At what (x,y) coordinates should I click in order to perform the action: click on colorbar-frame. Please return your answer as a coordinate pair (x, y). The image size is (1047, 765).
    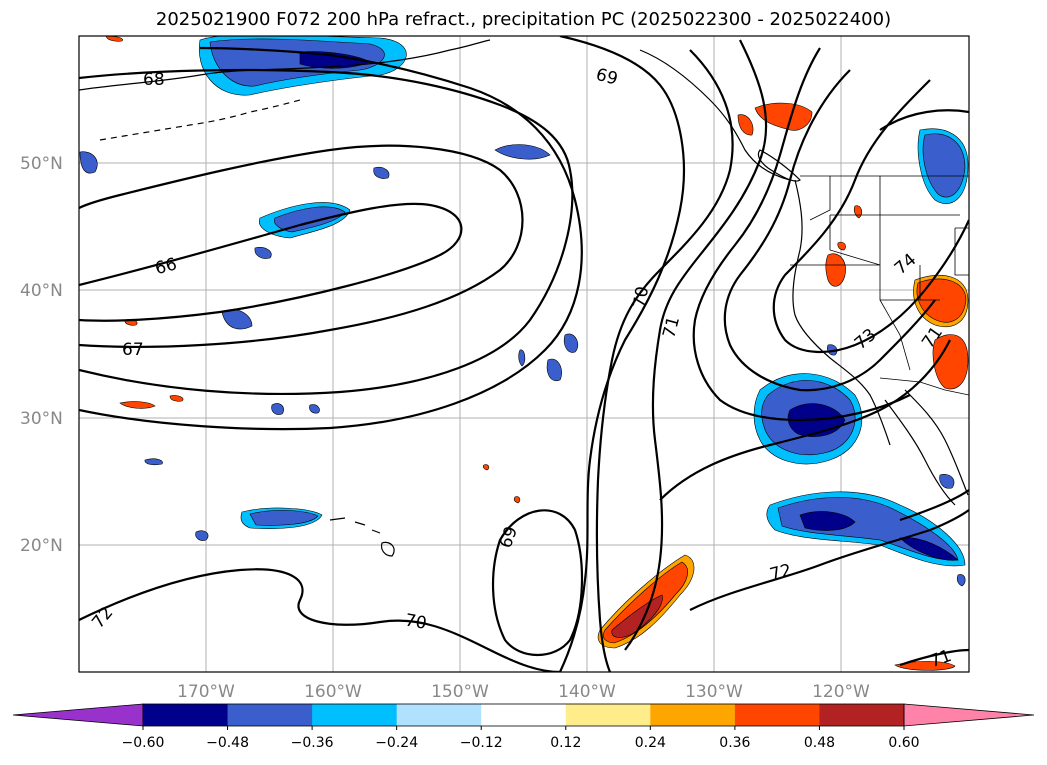
    Looking at the image, I should click on (523, 715).